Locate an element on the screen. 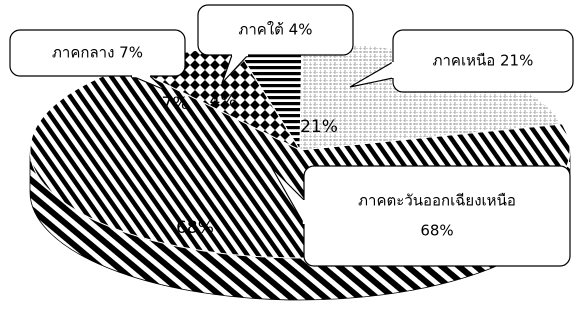 The width and height of the screenshot is (582, 332). slice-value-label: 21% is located at coordinates (319, 127).